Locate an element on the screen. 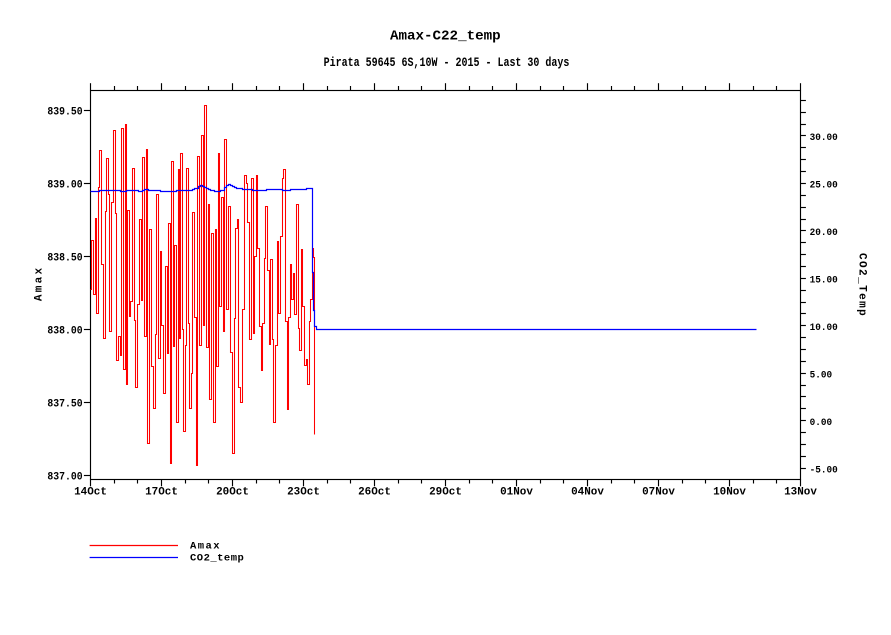  svg-text: CO2_temp is located at coordinates (217, 559).